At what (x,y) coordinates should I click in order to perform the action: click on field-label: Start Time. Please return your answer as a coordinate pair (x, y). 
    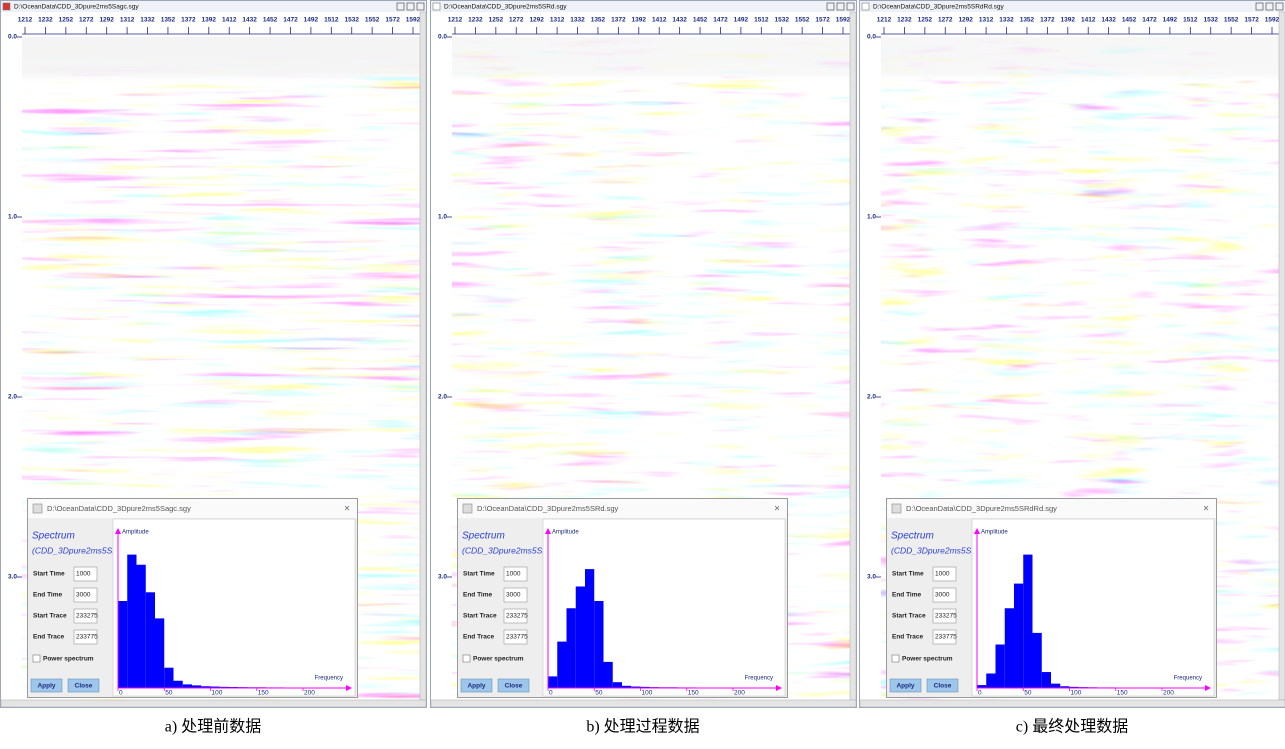
    Looking at the image, I should click on (479, 574).